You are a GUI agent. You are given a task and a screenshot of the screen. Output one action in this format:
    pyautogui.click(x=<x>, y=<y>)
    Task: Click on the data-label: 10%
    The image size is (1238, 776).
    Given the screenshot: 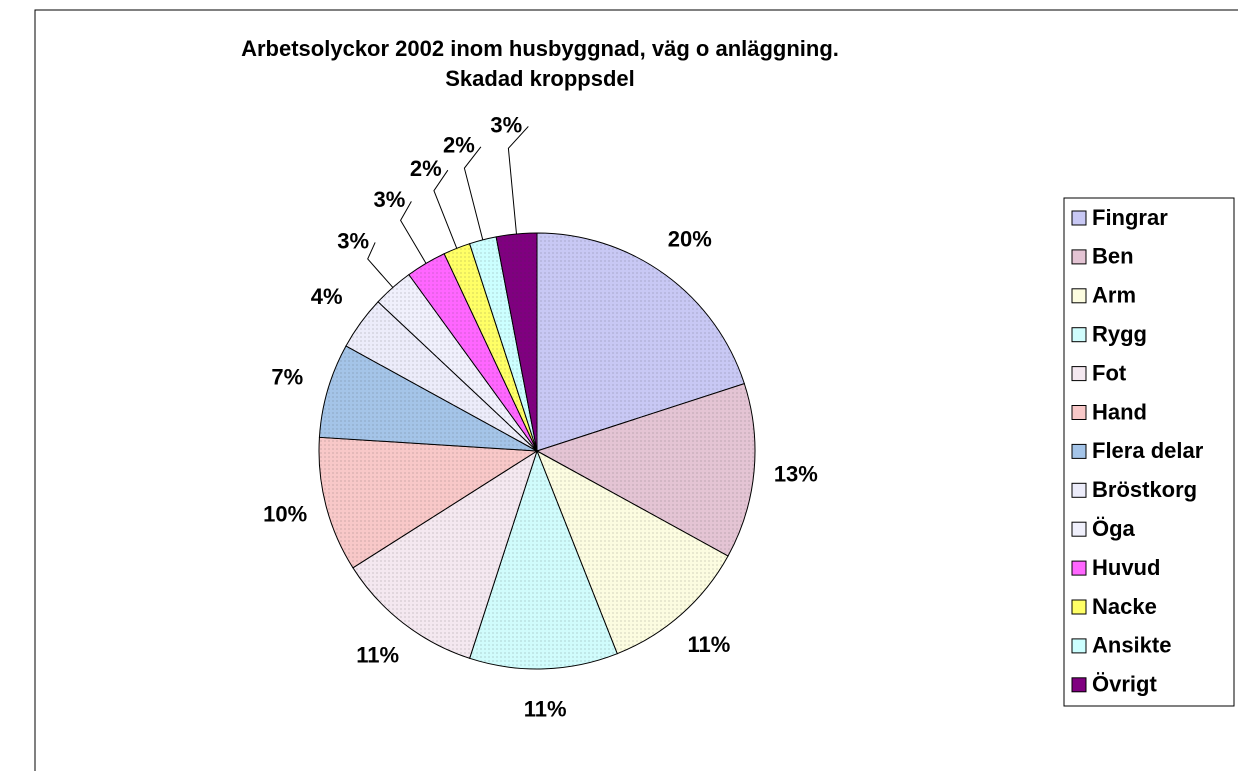 What is the action you would take?
    pyautogui.click(x=285, y=513)
    